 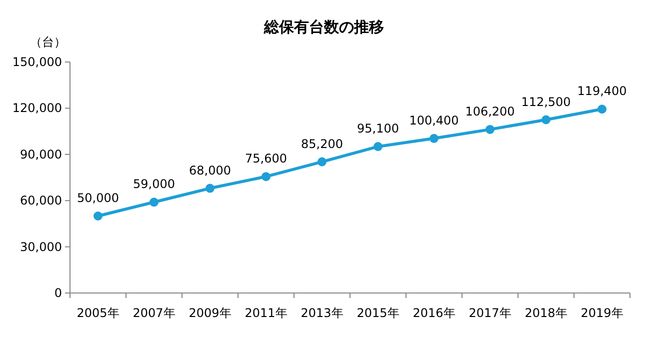 I want to click on x-tick-label: 2017年, so click(x=490, y=313).